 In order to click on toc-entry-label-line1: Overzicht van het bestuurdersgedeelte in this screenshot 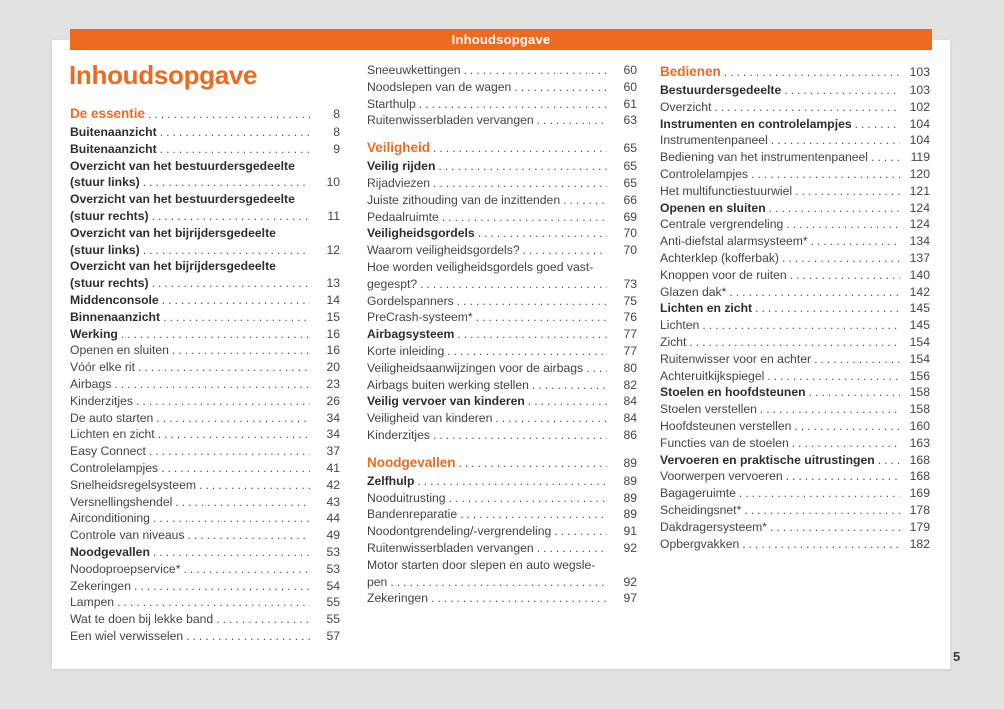, I will do `click(182, 199)`.